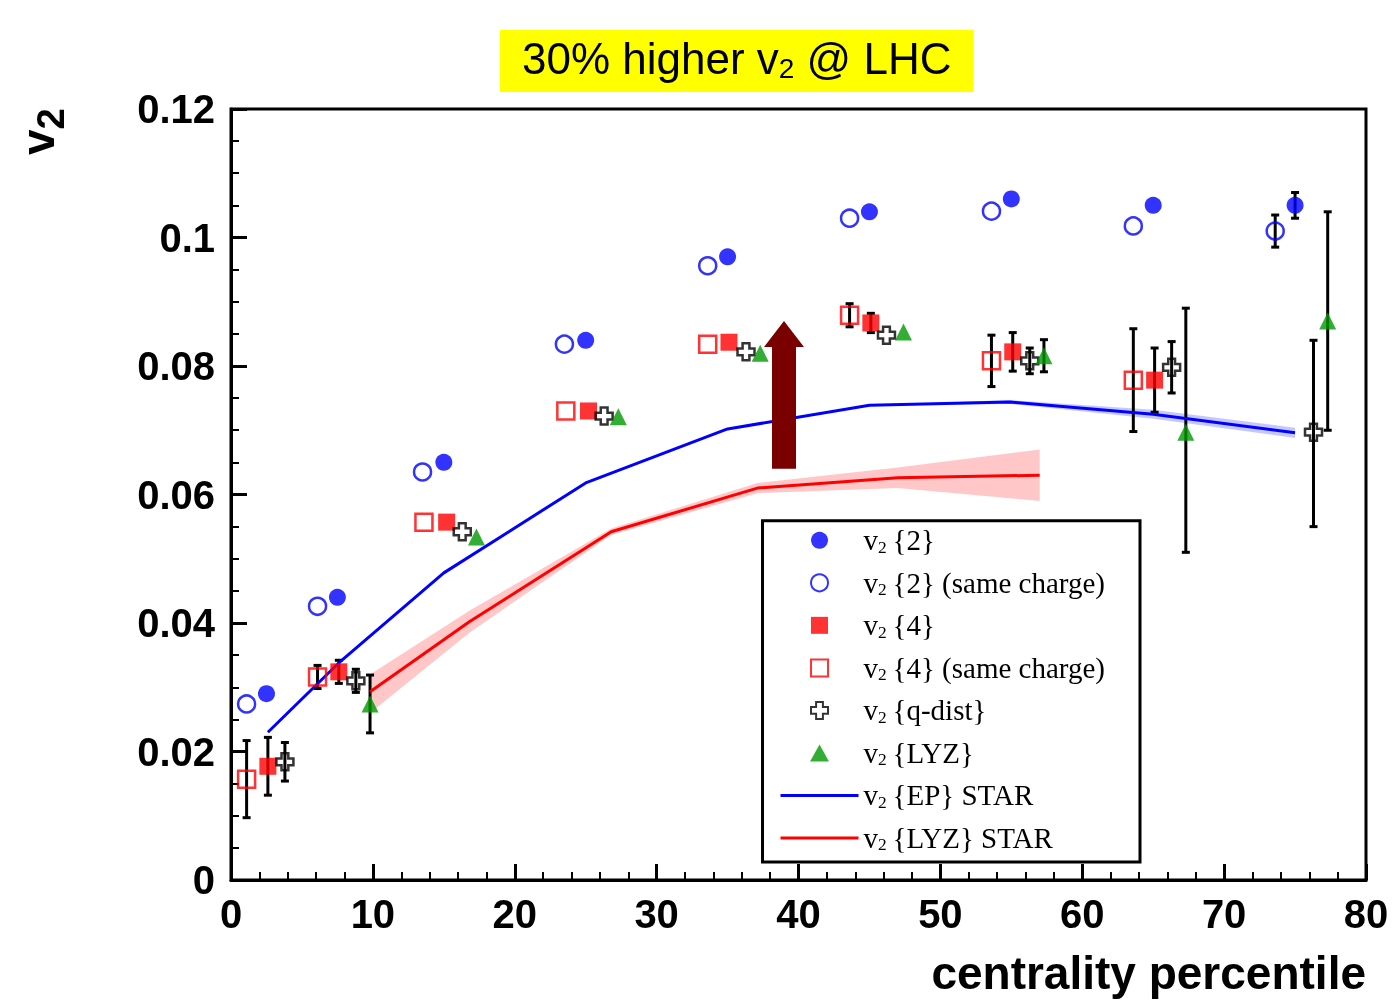 This screenshot has width=1394, height=1002. What do you see at coordinates (176, 366) in the screenshot?
I see `y-tick-label: 0.08` at bounding box center [176, 366].